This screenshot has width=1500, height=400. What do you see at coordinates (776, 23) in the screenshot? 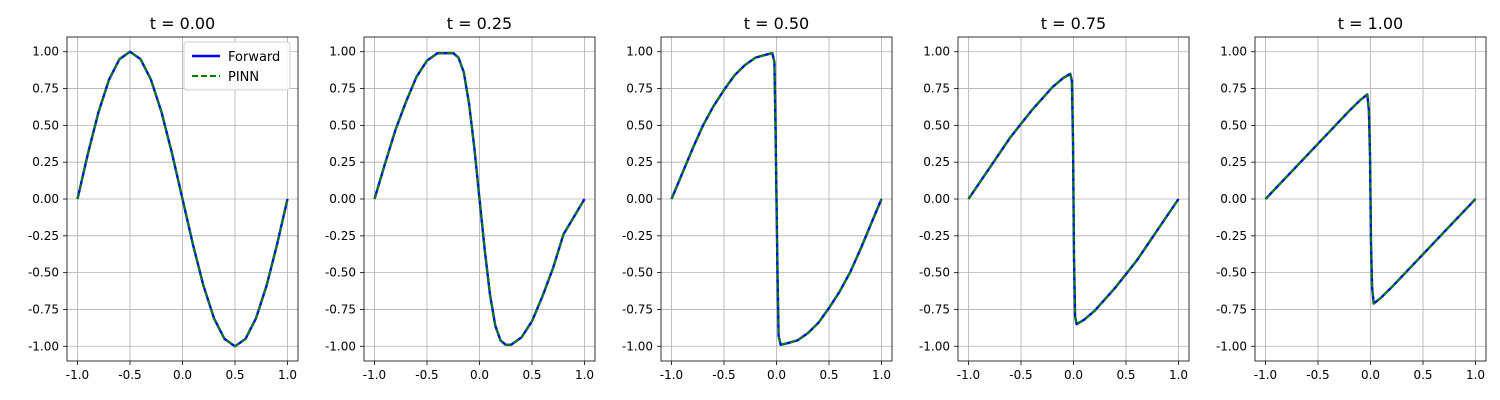
I see `subplot-title: t = 0.50` at bounding box center [776, 23].